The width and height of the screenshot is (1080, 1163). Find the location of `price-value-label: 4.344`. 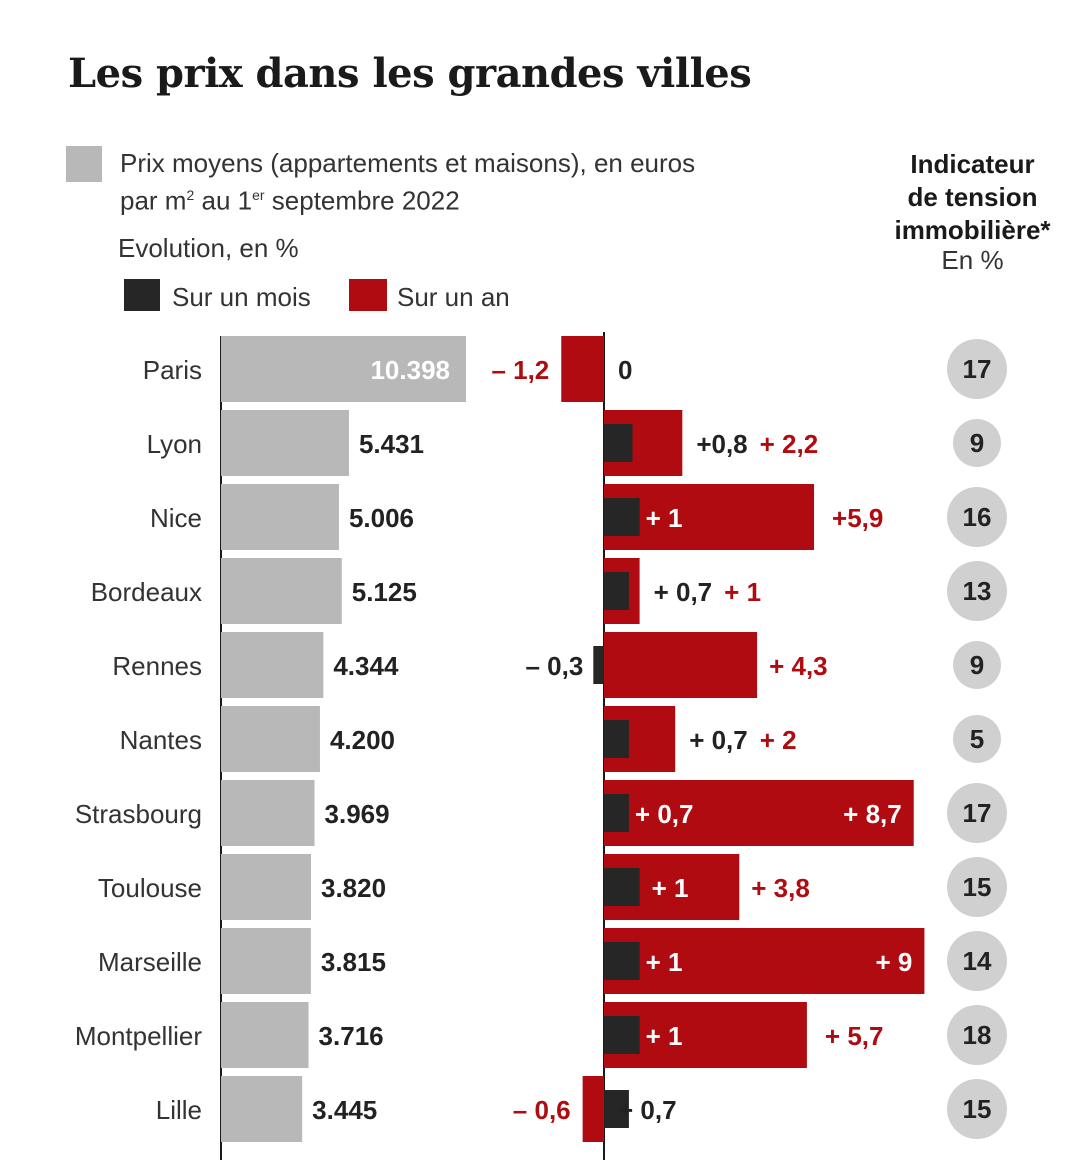

price-value-label: 4.344 is located at coordinates (366, 666).